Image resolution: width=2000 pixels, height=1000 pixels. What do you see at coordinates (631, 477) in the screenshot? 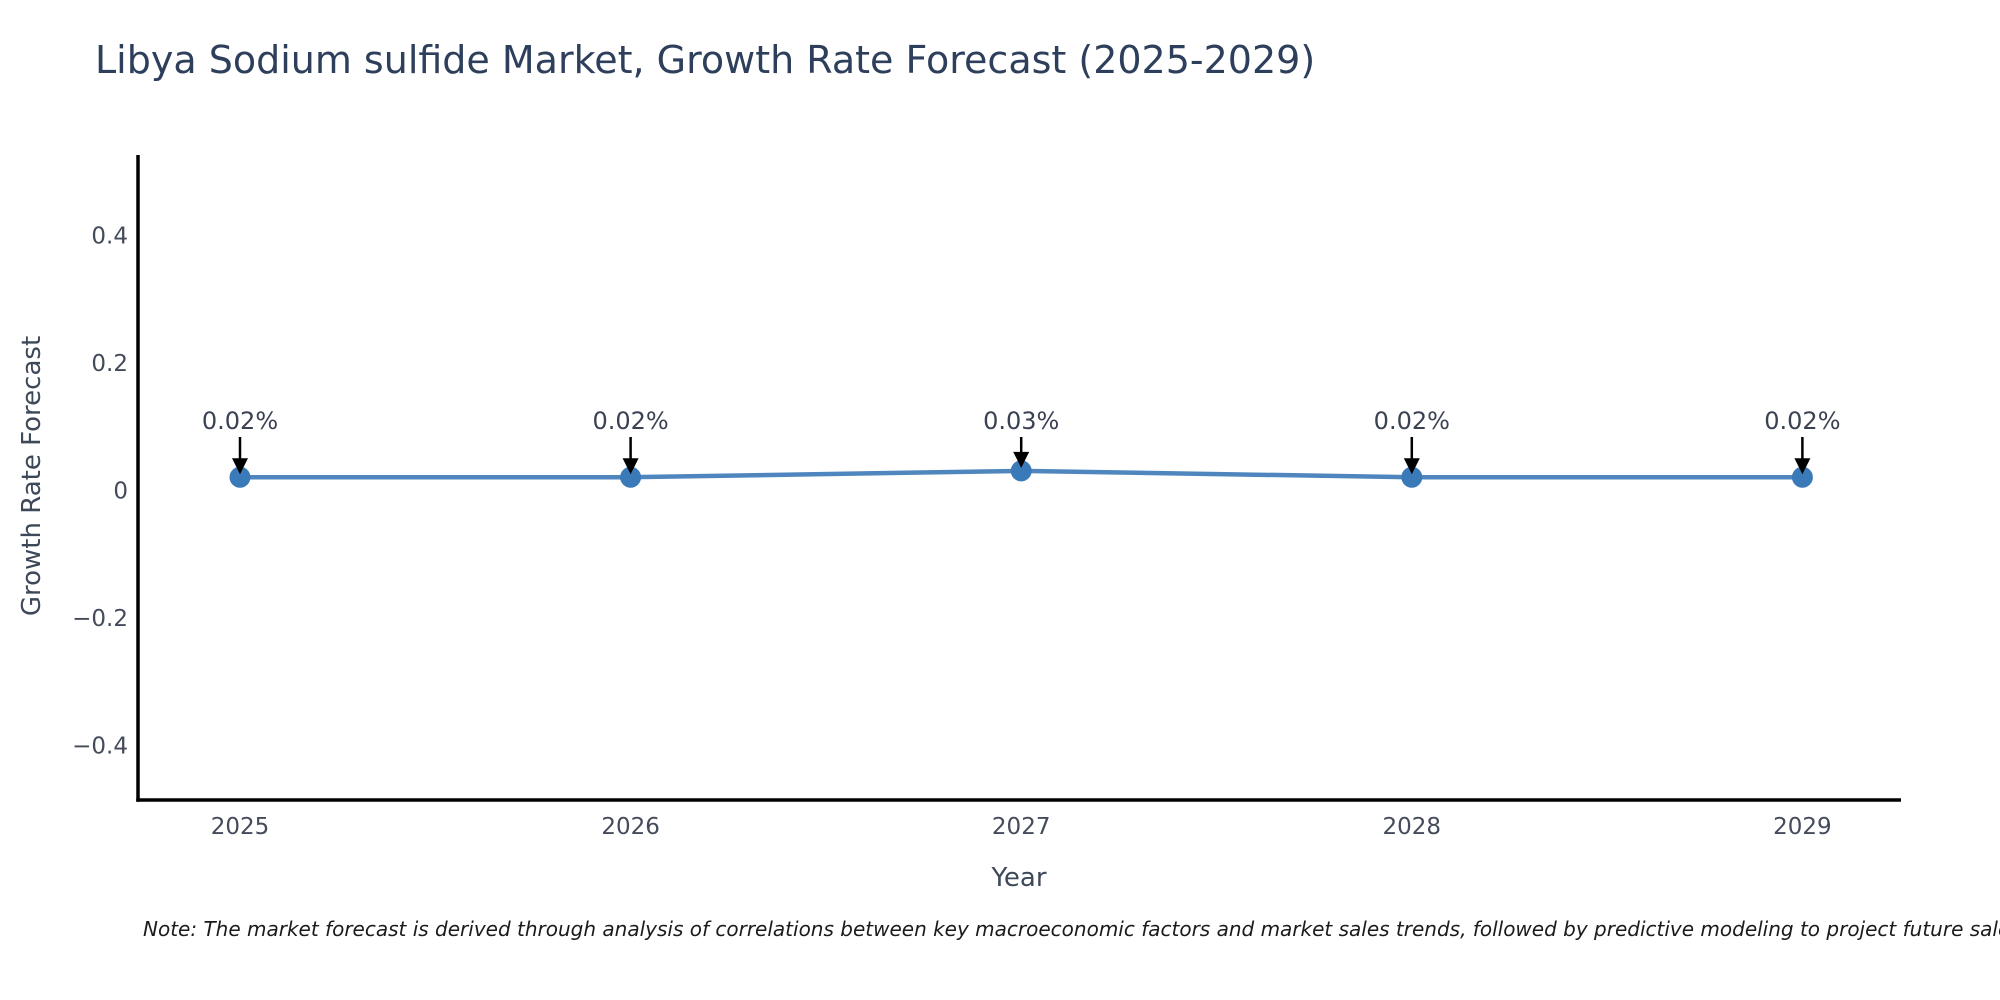
I see `data-point-2026` at bounding box center [631, 477].